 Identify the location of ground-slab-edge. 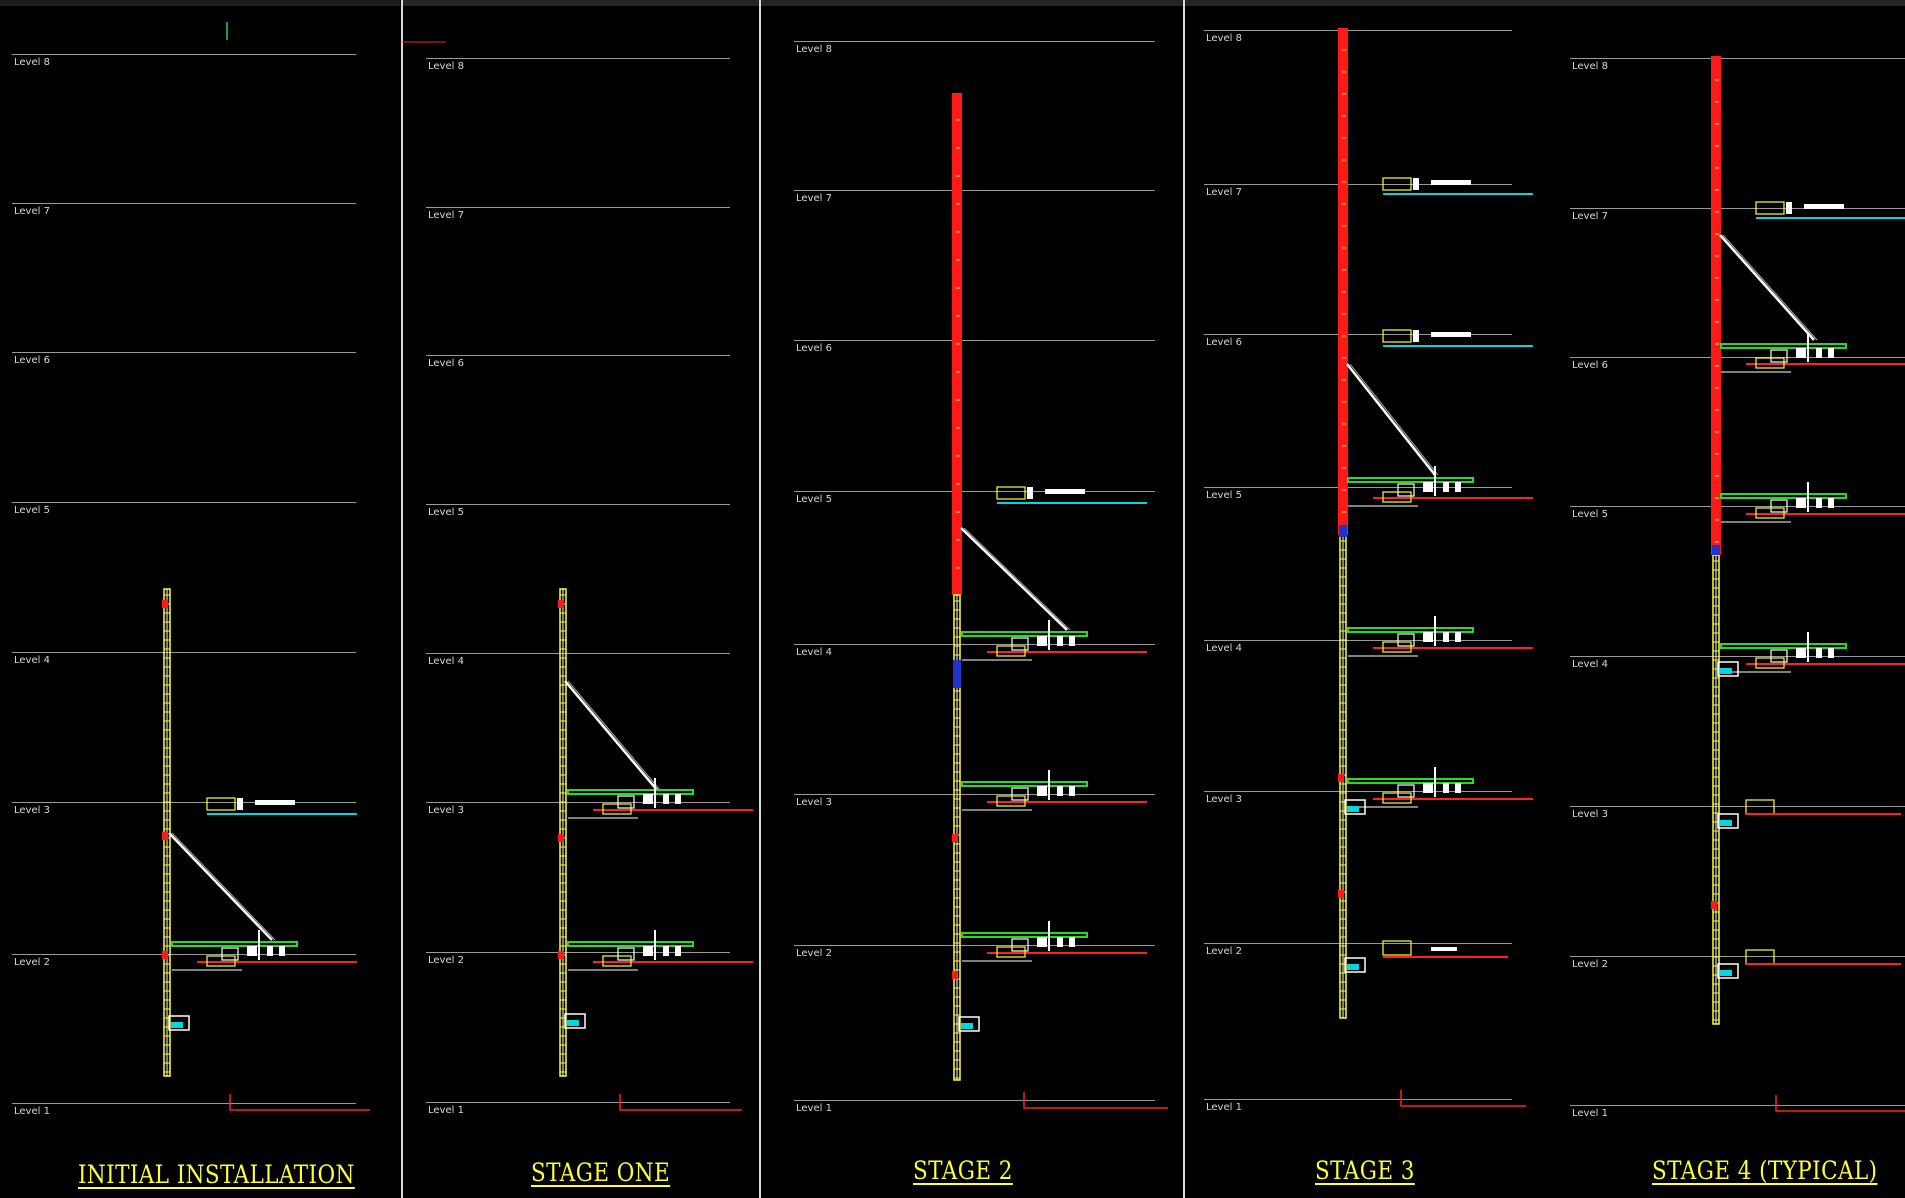
(1095, 1100).